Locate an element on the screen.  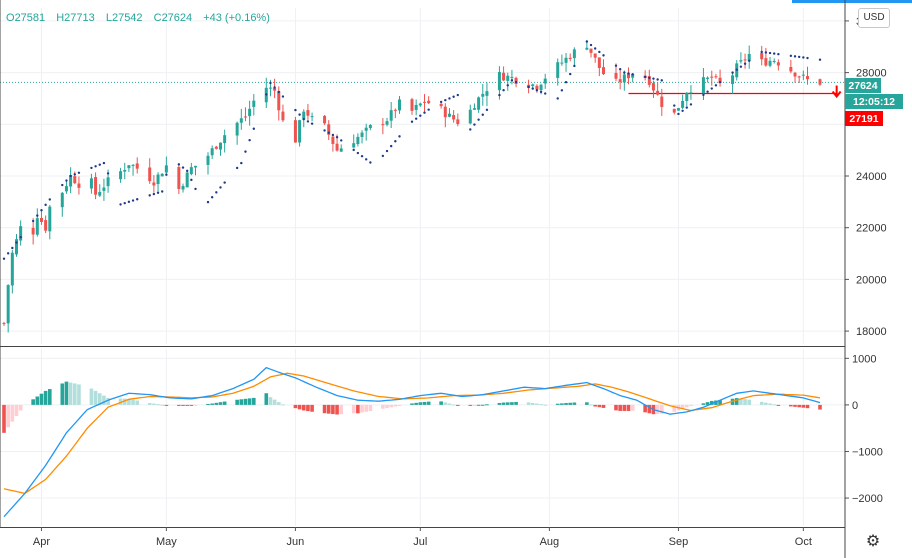
gear-icon: ⚙ is located at coordinates (873, 540).